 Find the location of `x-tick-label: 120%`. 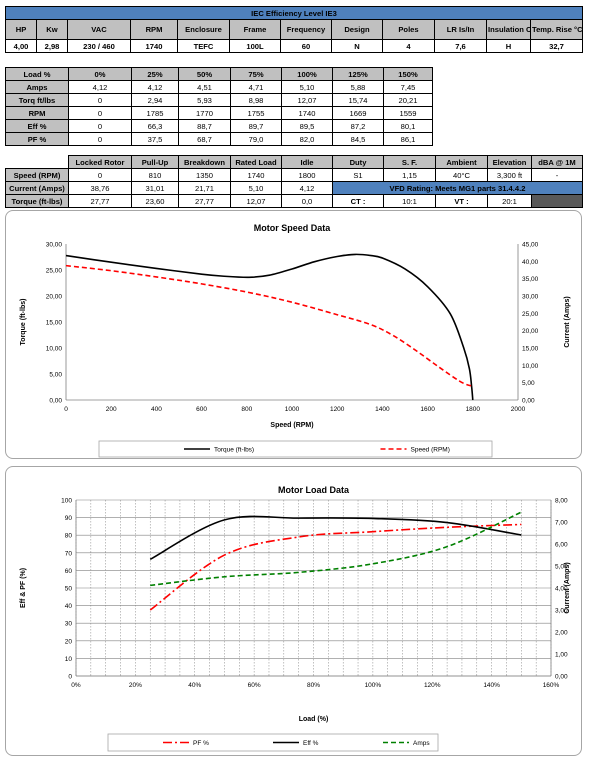

x-tick-label: 120% is located at coordinates (432, 685).